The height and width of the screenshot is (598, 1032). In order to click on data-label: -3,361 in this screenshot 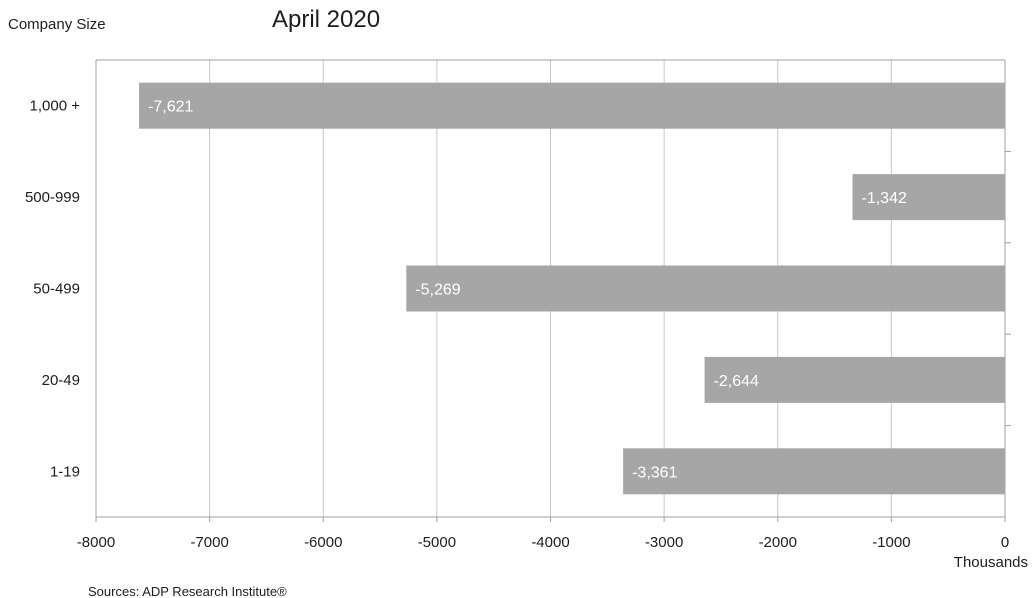, I will do `click(654, 472)`.